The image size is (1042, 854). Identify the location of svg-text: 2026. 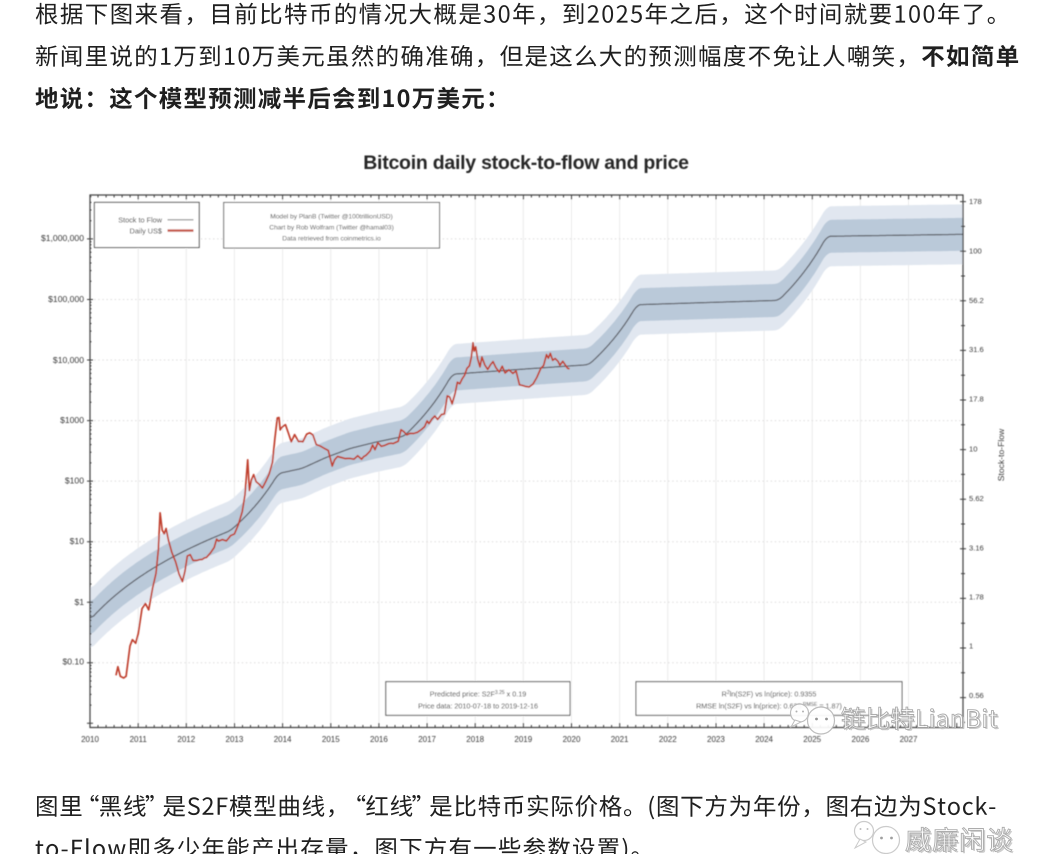
(861, 739).